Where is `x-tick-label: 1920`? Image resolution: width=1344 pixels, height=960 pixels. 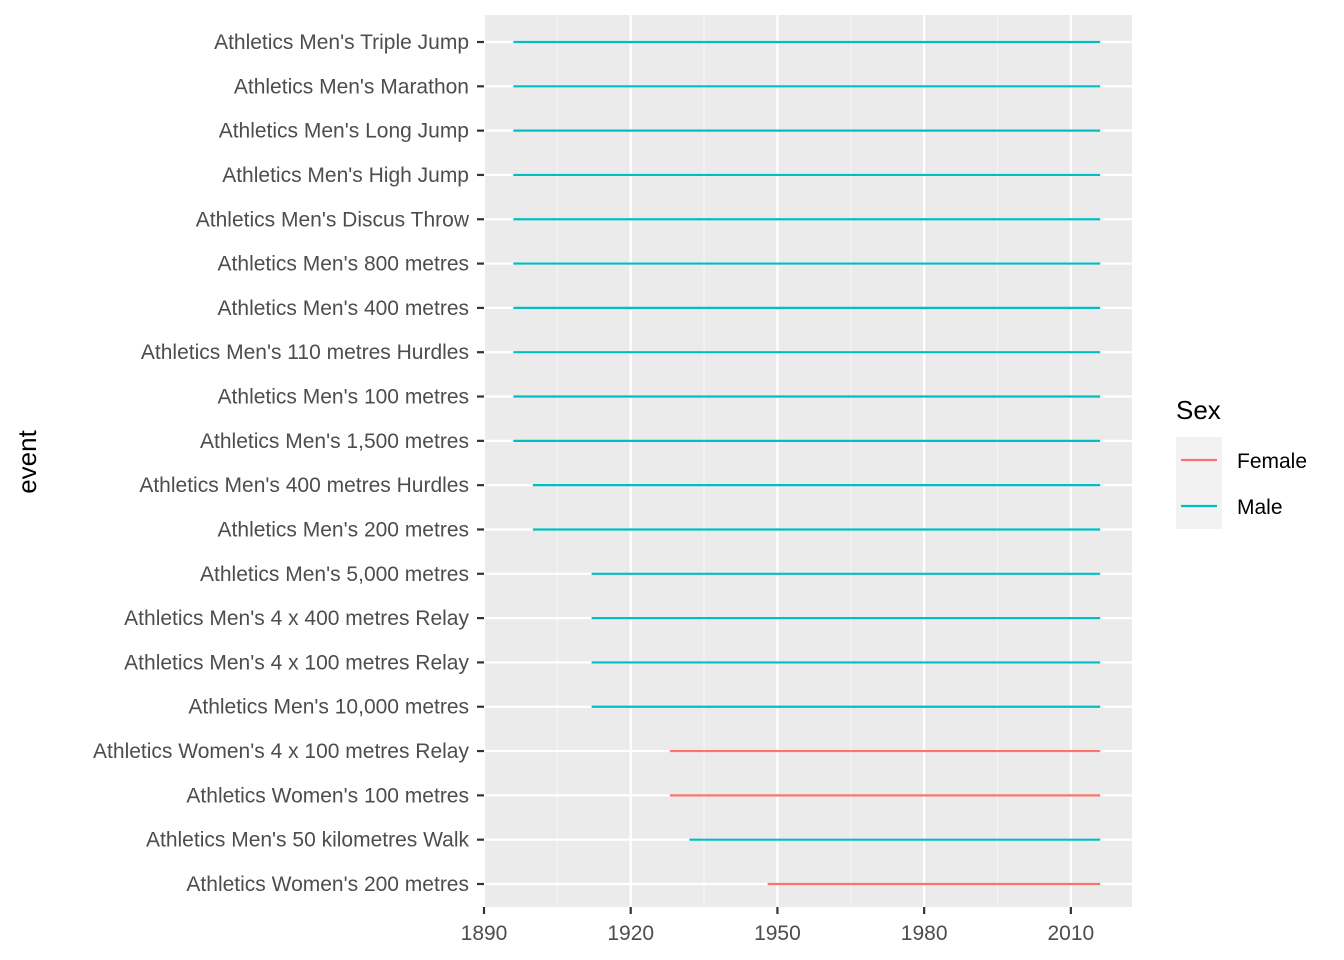
x-tick-label: 1920 is located at coordinates (630, 933).